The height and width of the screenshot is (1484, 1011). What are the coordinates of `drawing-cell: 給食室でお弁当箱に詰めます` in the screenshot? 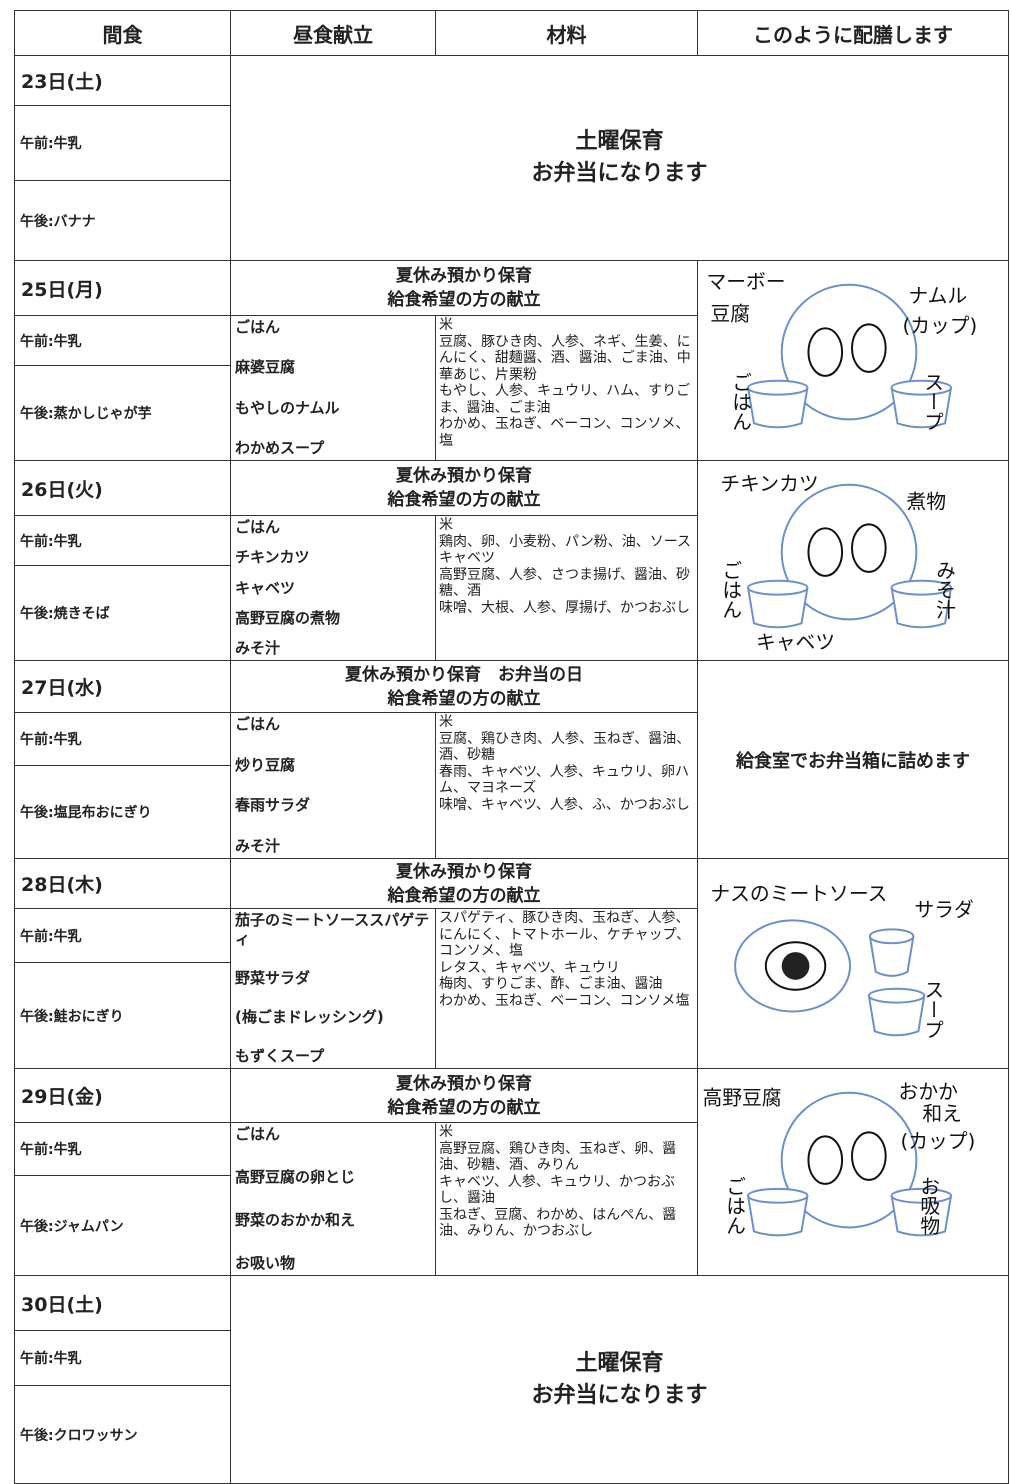 It's located at (853, 759).